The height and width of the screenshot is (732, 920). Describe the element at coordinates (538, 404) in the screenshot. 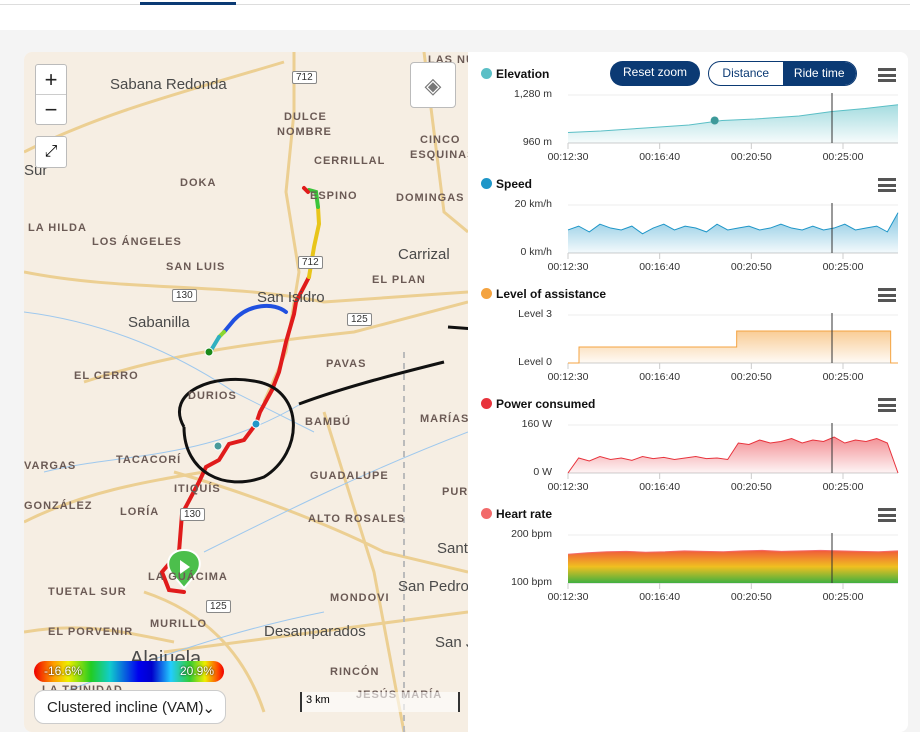

I see `chart-title: Power consumed` at that location.